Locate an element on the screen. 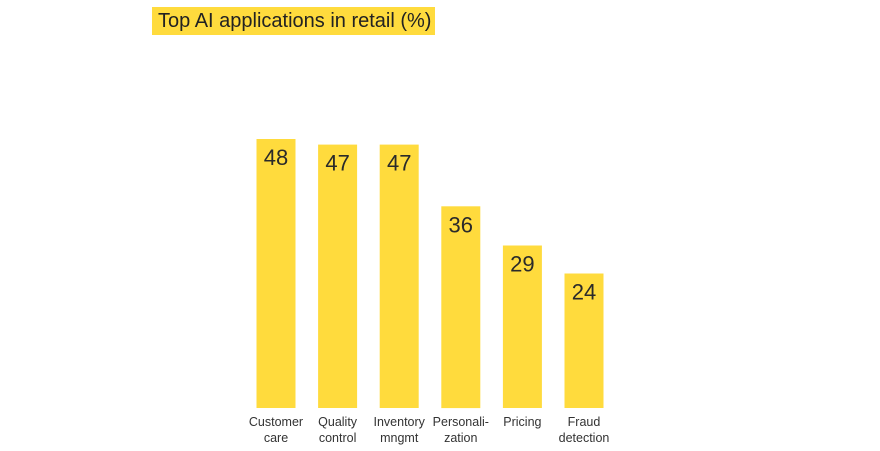  category-label-line: Pricing is located at coordinates (522, 422).